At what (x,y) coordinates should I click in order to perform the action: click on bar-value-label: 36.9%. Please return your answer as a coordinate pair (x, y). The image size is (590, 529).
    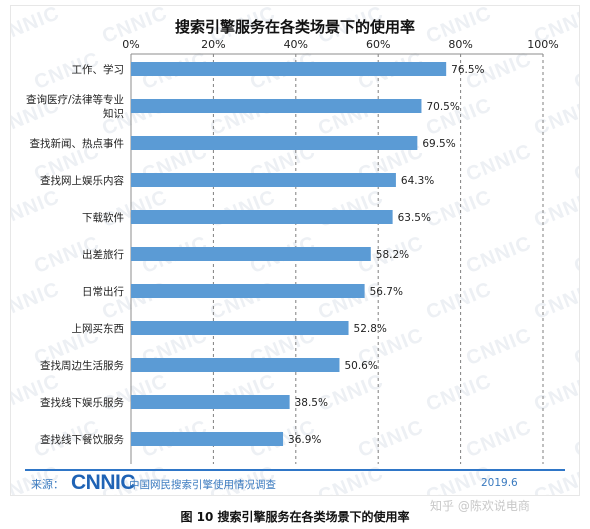
    Looking at the image, I should click on (304, 440).